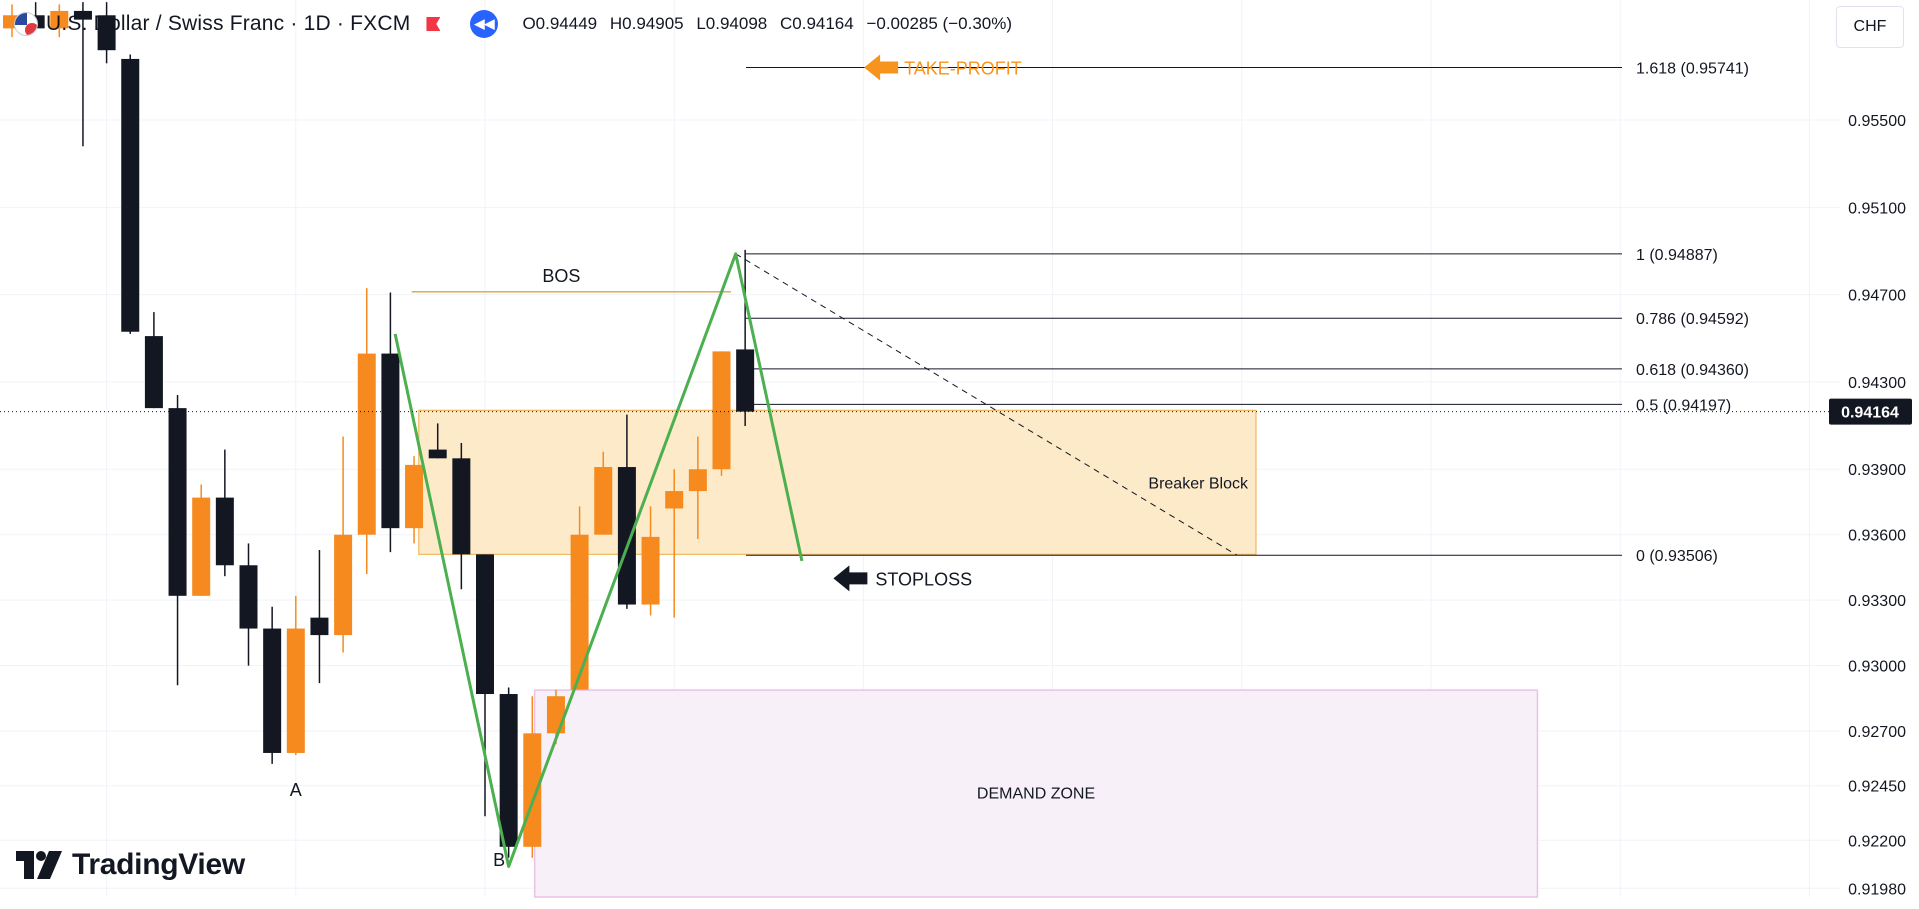 The image size is (1919, 909). What do you see at coordinates (1677, 556) in the screenshot?
I see `fib-level-label: 0 (0.93506)` at bounding box center [1677, 556].